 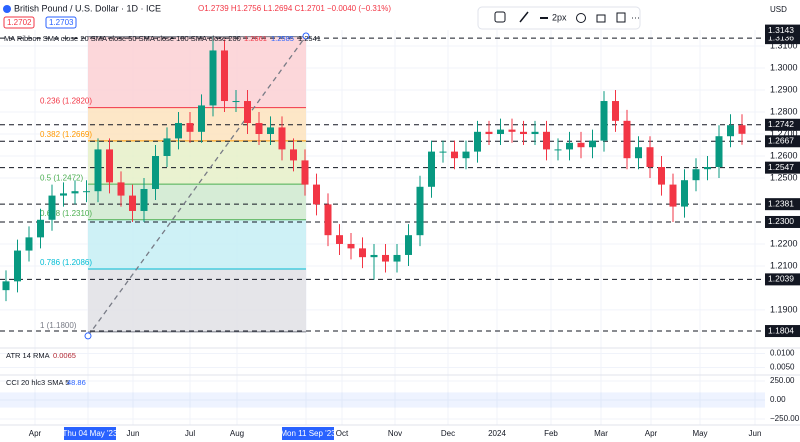 I want to click on price-box-label: 1.2667, so click(x=781, y=141).